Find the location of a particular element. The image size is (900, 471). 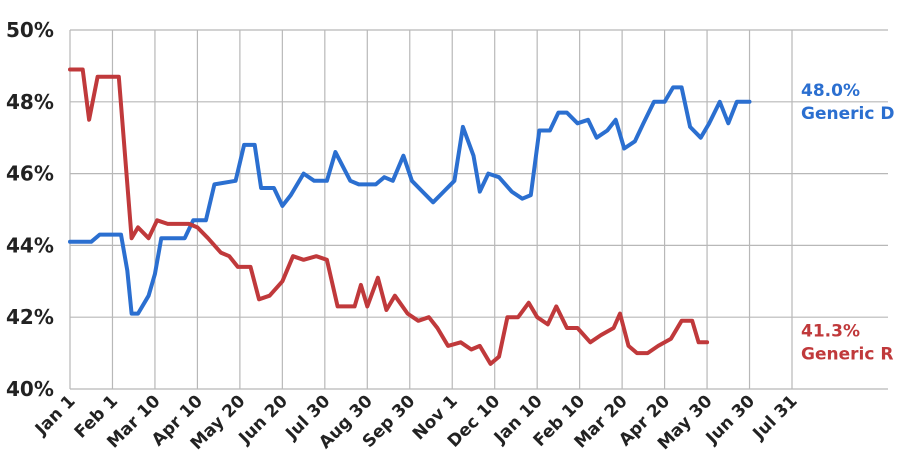

series-end-value: 48.0% is located at coordinates (830, 91).